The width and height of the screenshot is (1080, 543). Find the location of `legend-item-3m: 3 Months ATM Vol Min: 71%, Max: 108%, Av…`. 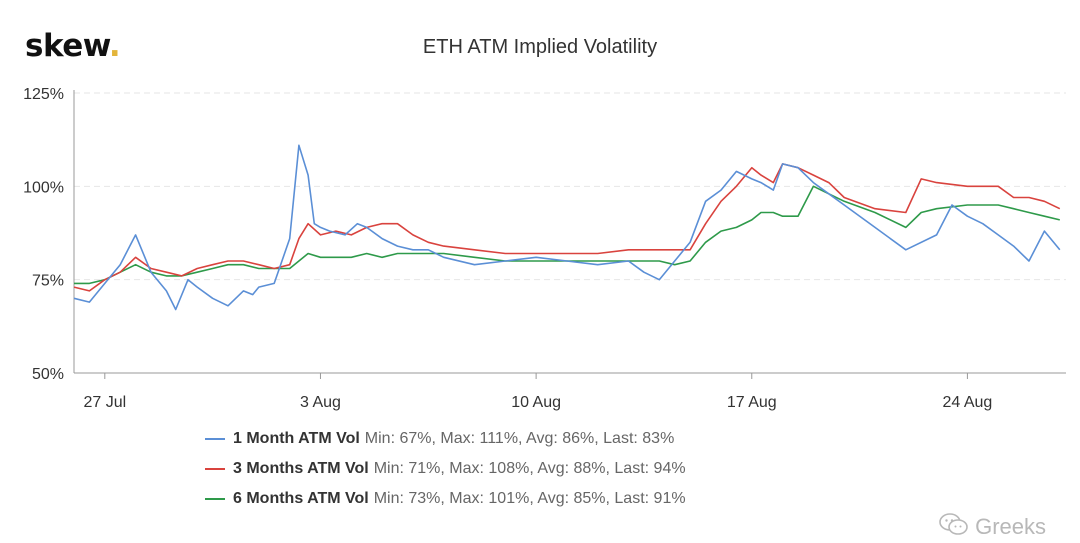

legend-item-3m: 3 Months ATM Vol Min: 71%, Max: 108%, Av… is located at coordinates (445, 469).